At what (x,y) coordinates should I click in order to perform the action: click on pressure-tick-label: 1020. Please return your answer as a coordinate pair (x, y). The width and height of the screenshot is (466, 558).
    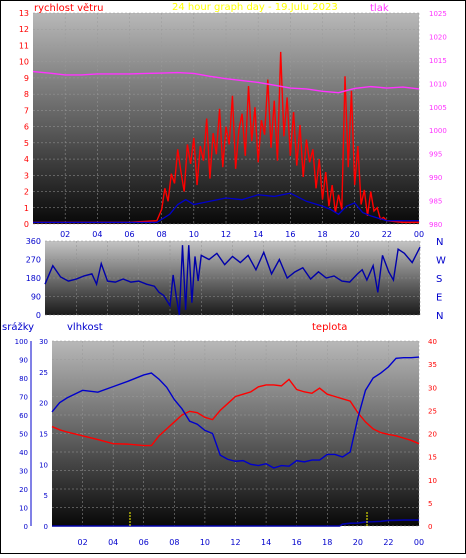
    Looking at the image, I should click on (438, 37).